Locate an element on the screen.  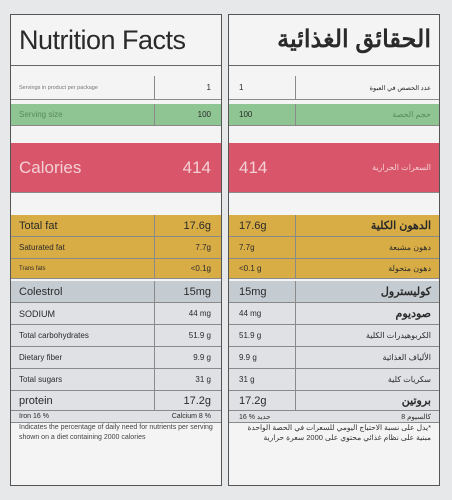
ar-carbohydrates-row: الكربوهيدرات الكلية 51.9 g is located at coordinates (334, 336).